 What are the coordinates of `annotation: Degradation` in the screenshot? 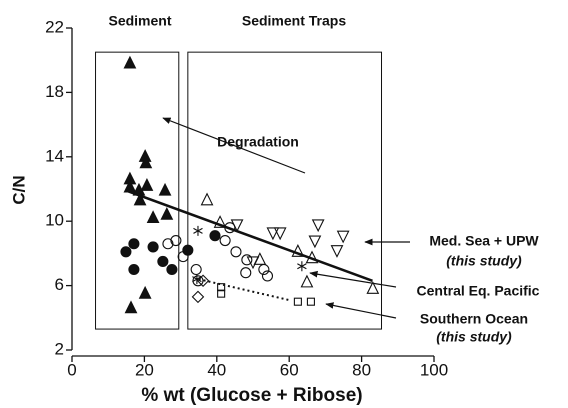 It's located at (258, 142).